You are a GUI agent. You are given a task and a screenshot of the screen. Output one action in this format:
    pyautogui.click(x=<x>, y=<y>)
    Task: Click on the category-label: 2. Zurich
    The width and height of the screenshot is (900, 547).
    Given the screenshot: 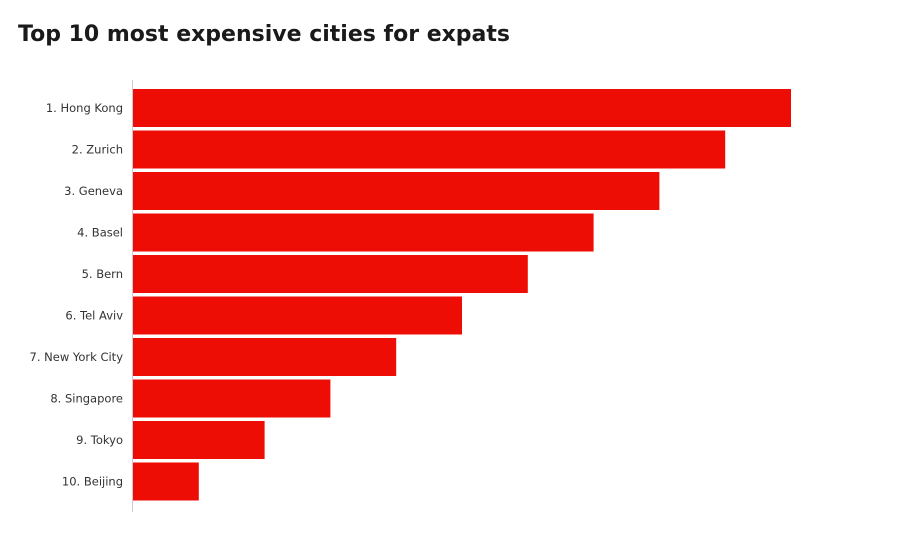 What is the action you would take?
    pyautogui.click(x=97, y=150)
    